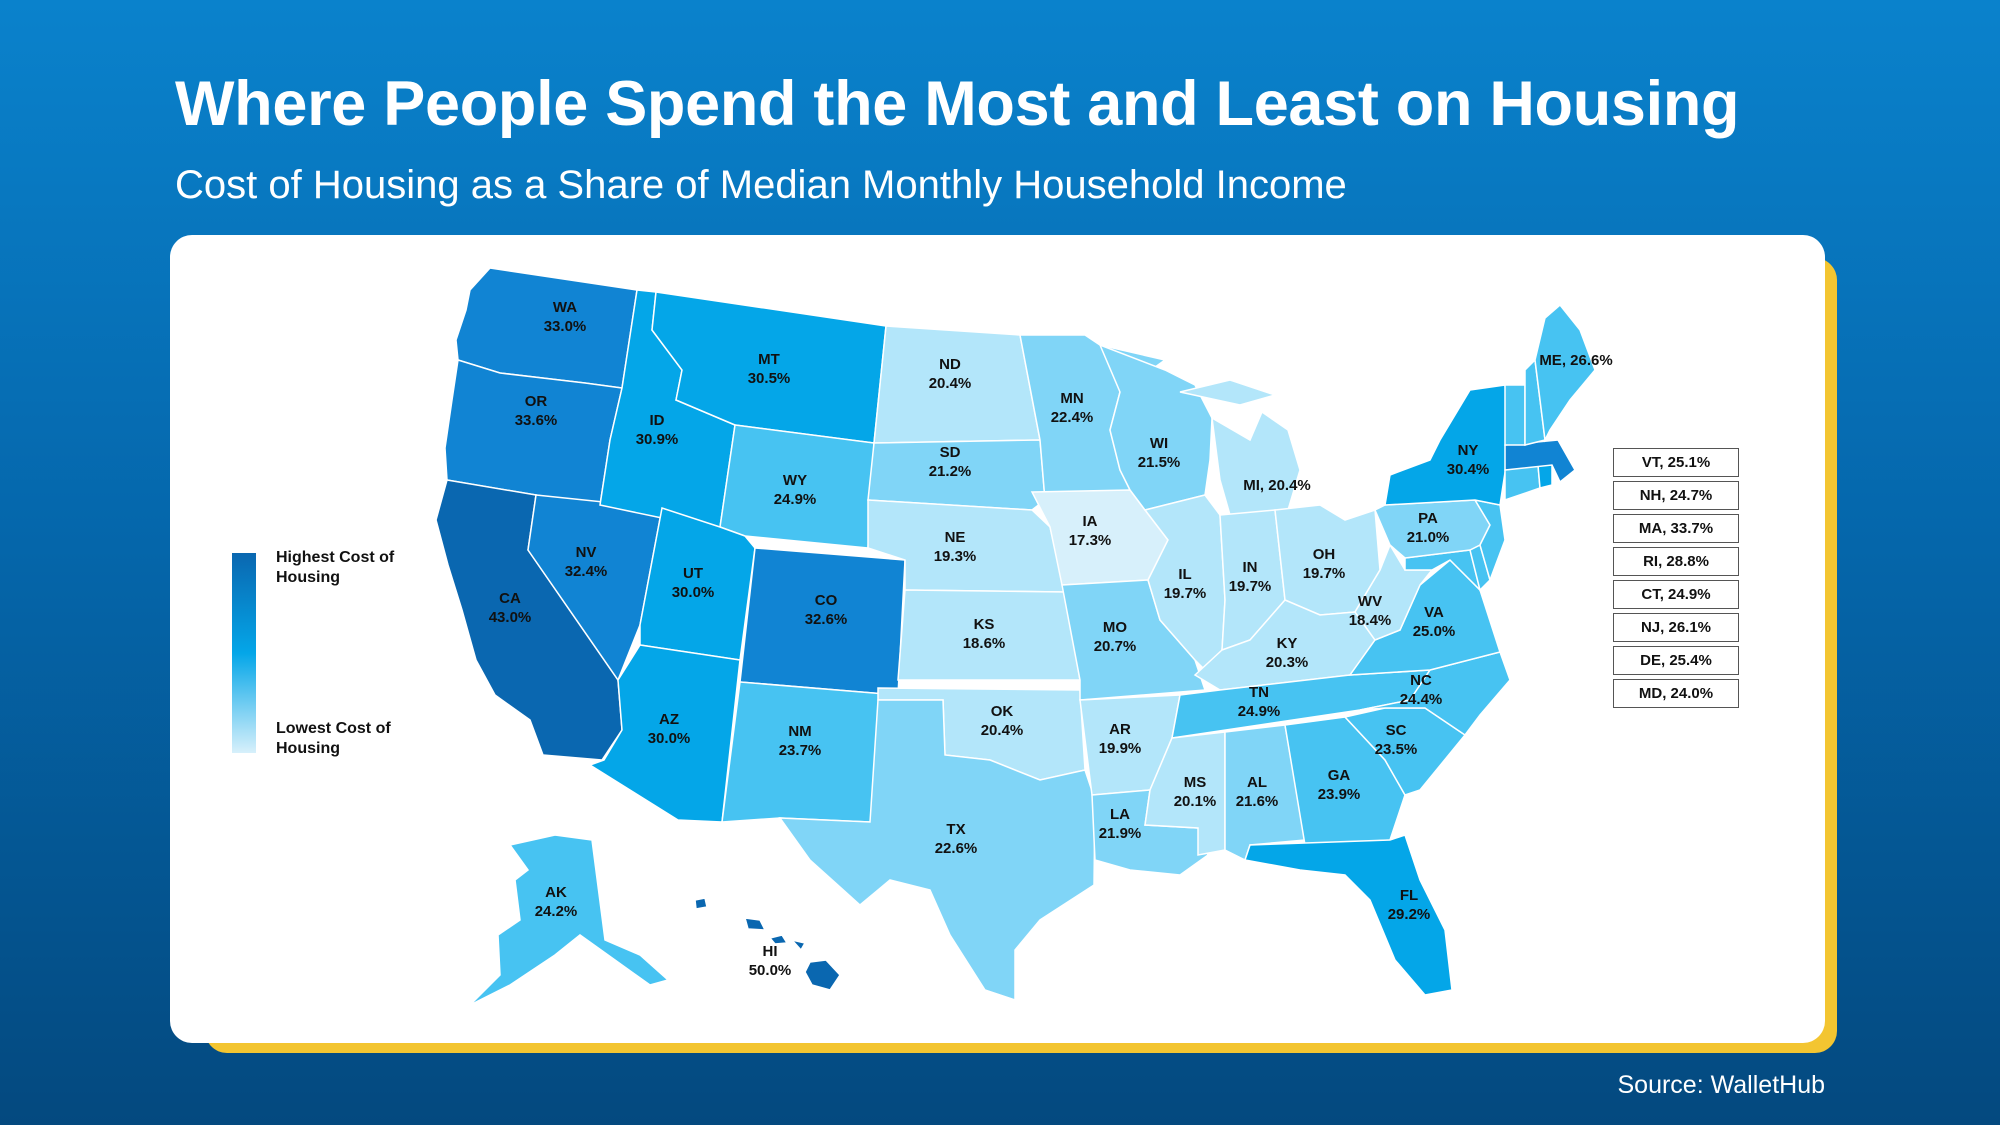 The height and width of the screenshot is (1125, 2000). What do you see at coordinates (950, 462) in the screenshot?
I see `label-sd: SD 21.2%` at bounding box center [950, 462].